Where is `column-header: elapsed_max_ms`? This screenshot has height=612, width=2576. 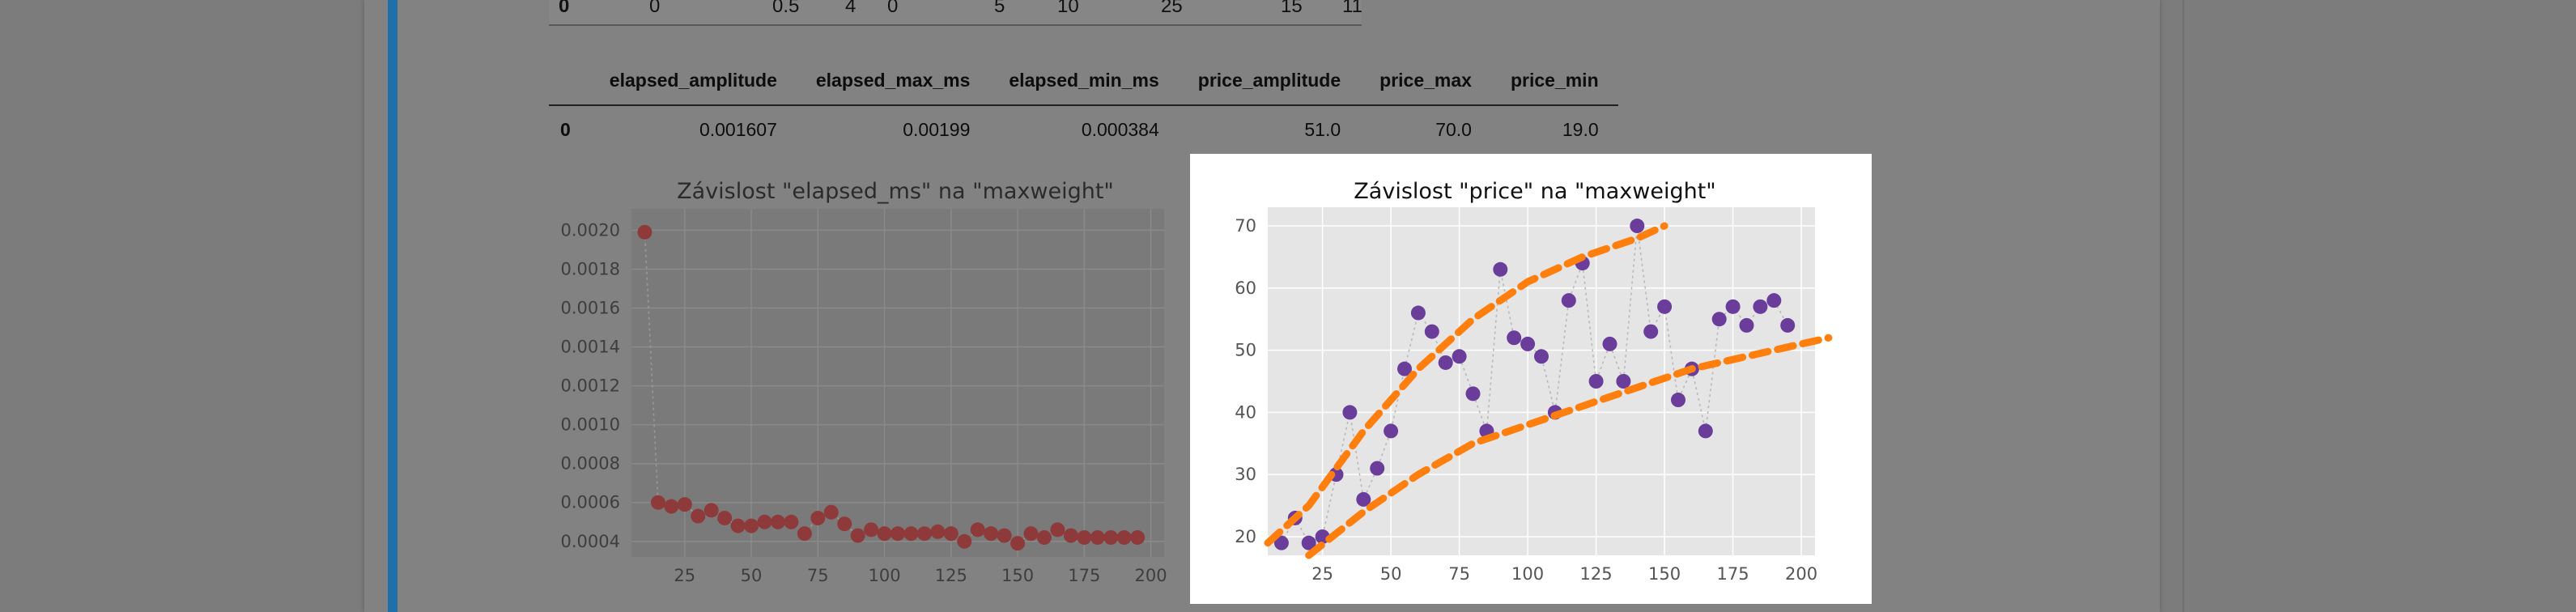 column-header: elapsed_max_ms is located at coordinates (893, 81).